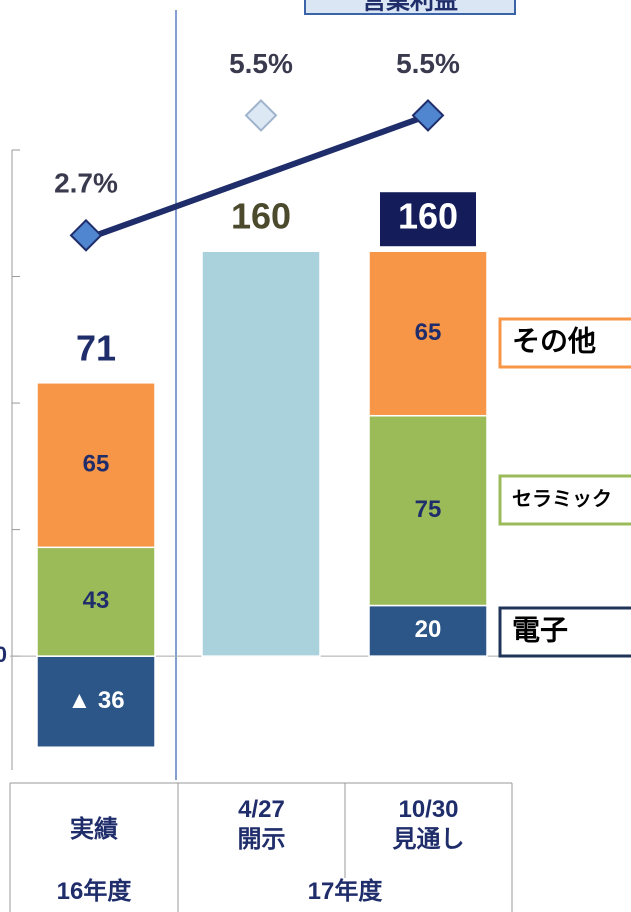  I want to click on x-category-label: 実績, so click(94, 829).